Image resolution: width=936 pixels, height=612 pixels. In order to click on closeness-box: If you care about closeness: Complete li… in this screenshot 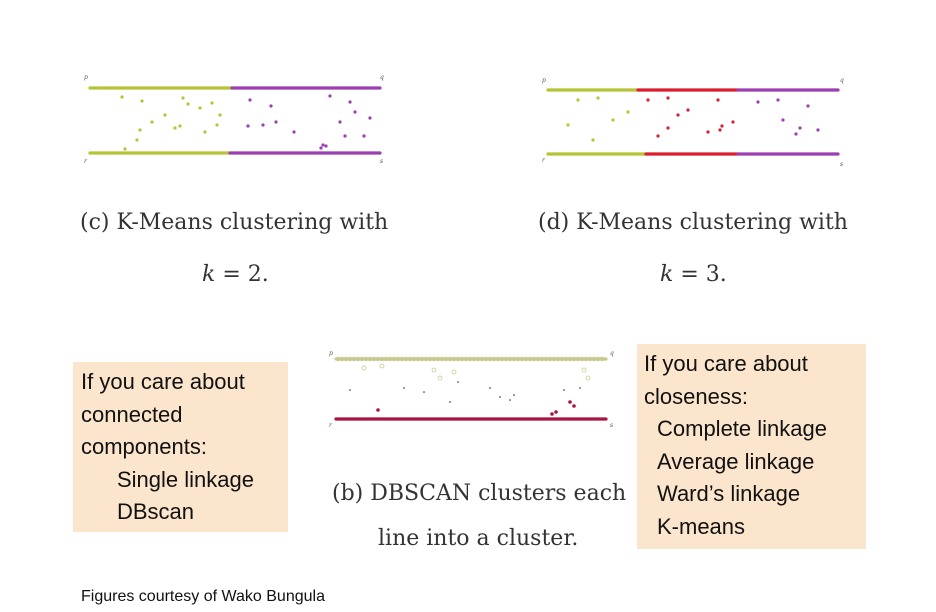, I will do `click(751, 446)`.